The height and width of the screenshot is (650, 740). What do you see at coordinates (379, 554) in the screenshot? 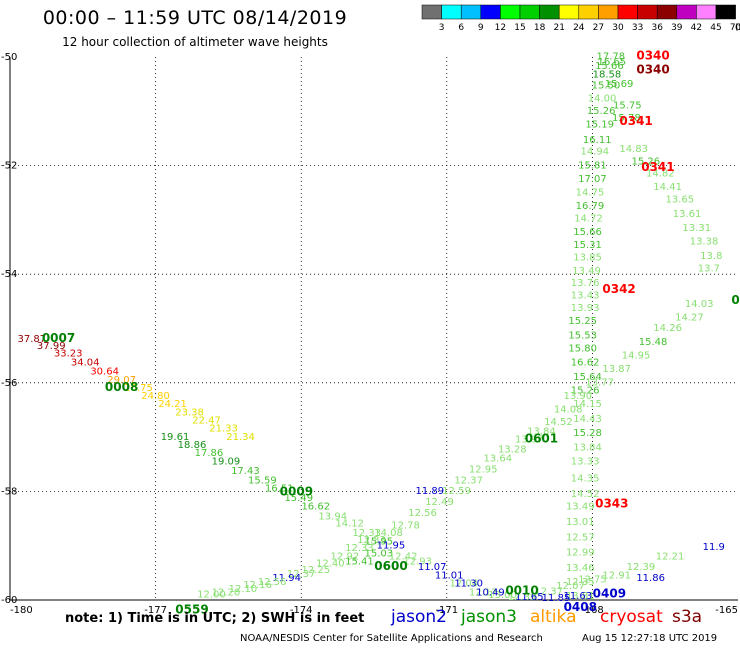
I see `wave-height-label: 15.03` at bounding box center [379, 554].